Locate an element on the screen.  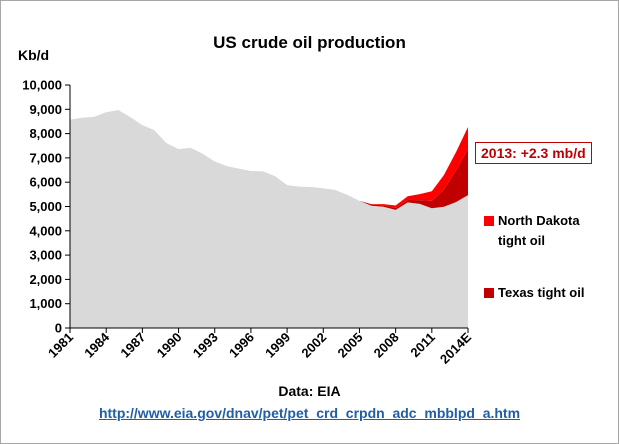
x-tick-label: 1993 is located at coordinates (205, 345).